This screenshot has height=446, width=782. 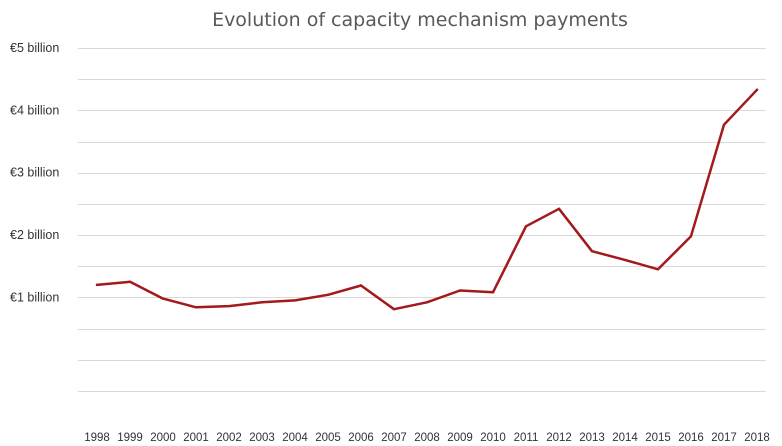 I want to click on x-tick-label: 2014, so click(x=625, y=438).